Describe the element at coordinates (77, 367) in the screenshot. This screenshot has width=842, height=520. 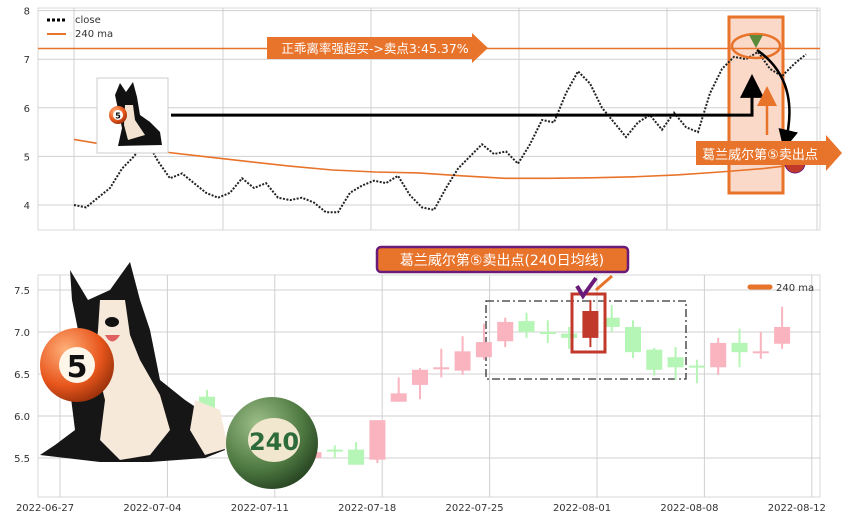
I see `ball-5-label: 5` at that location.